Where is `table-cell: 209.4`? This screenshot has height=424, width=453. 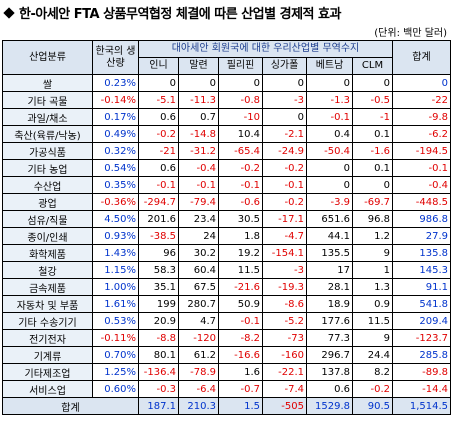 table-cell: 209.4 is located at coordinates (421, 321).